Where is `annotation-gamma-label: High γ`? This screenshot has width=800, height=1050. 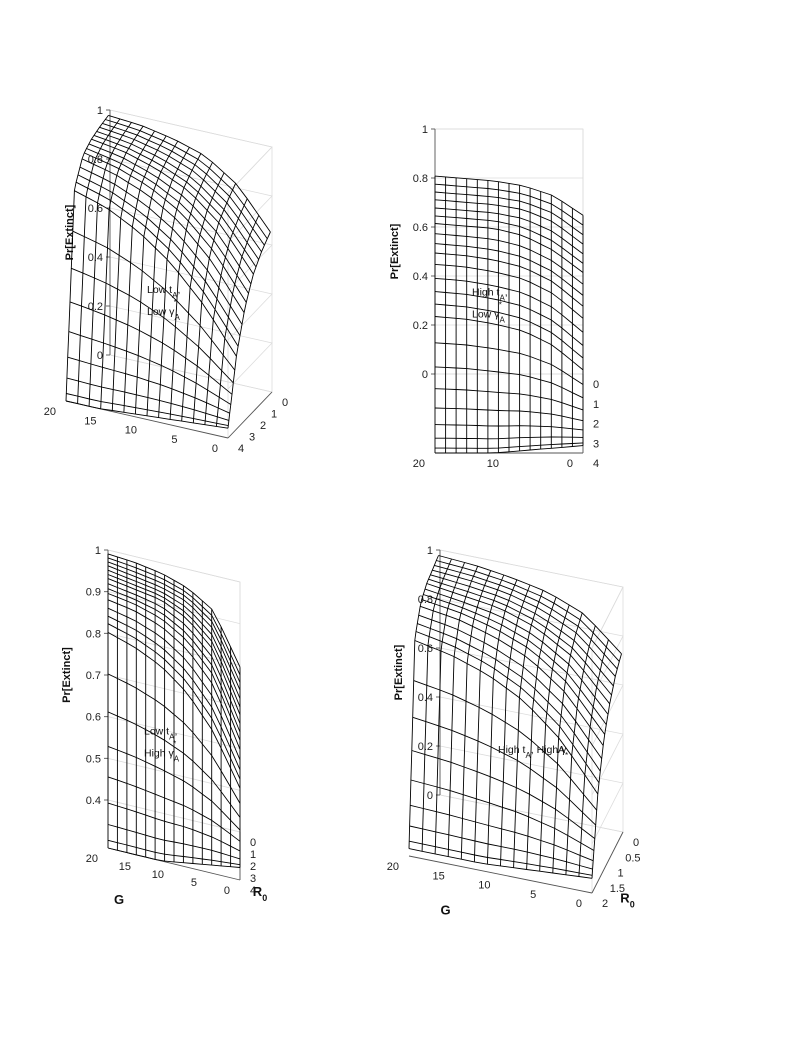 annotation-gamma-label: High γ is located at coordinates (159, 753).